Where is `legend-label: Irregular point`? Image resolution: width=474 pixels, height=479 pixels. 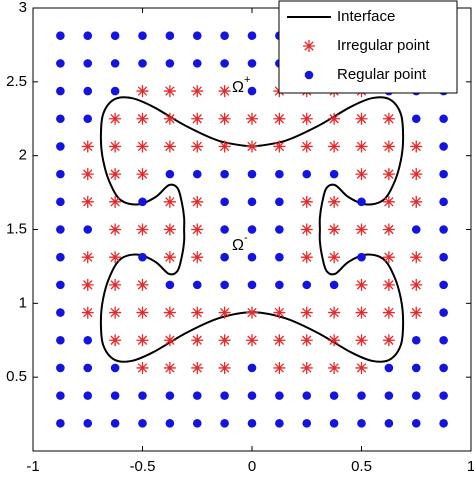 legend-label: Irregular point is located at coordinates (383, 45).